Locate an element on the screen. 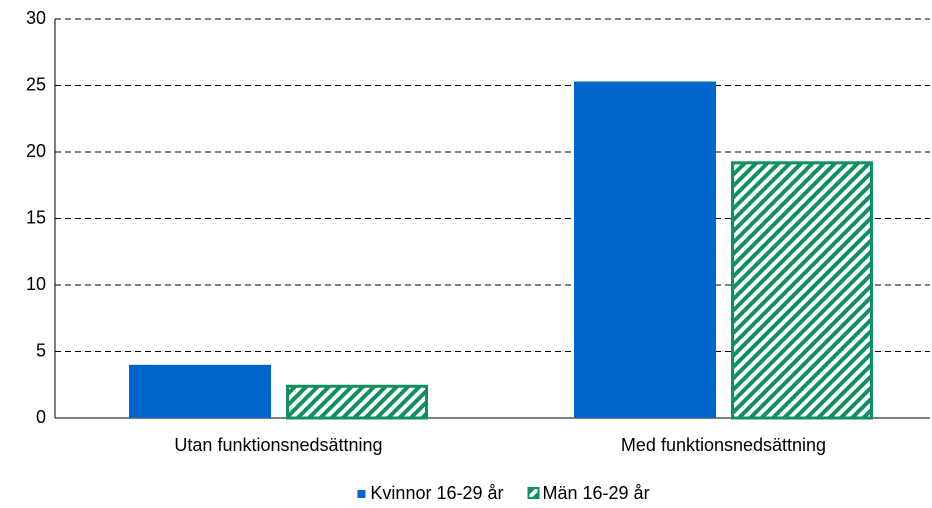  legend-label: Kvinnor 16-29 år is located at coordinates (436, 493).